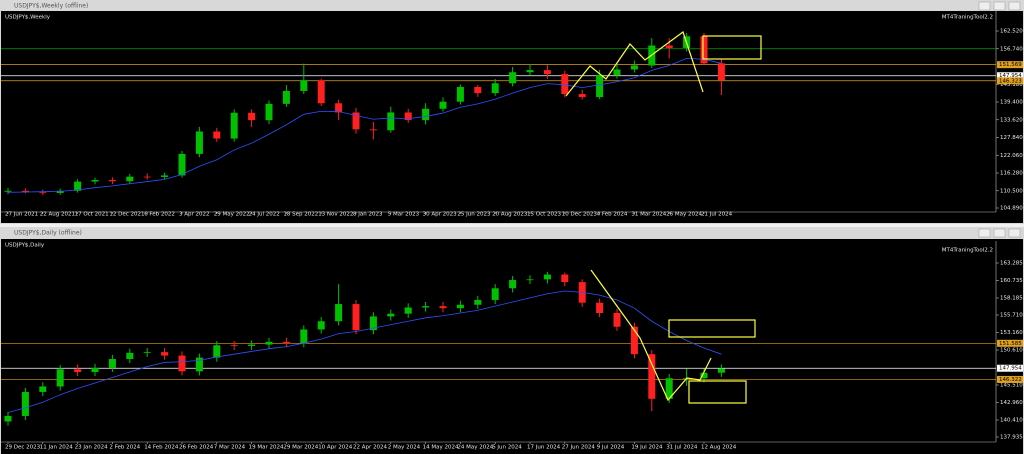 The width and height of the screenshot is (1024, 454). What do you see at coordinates (1011, 156) in the screenshot?
I see `y-tick-label: 122.060` at bounding box center [1011, 156].